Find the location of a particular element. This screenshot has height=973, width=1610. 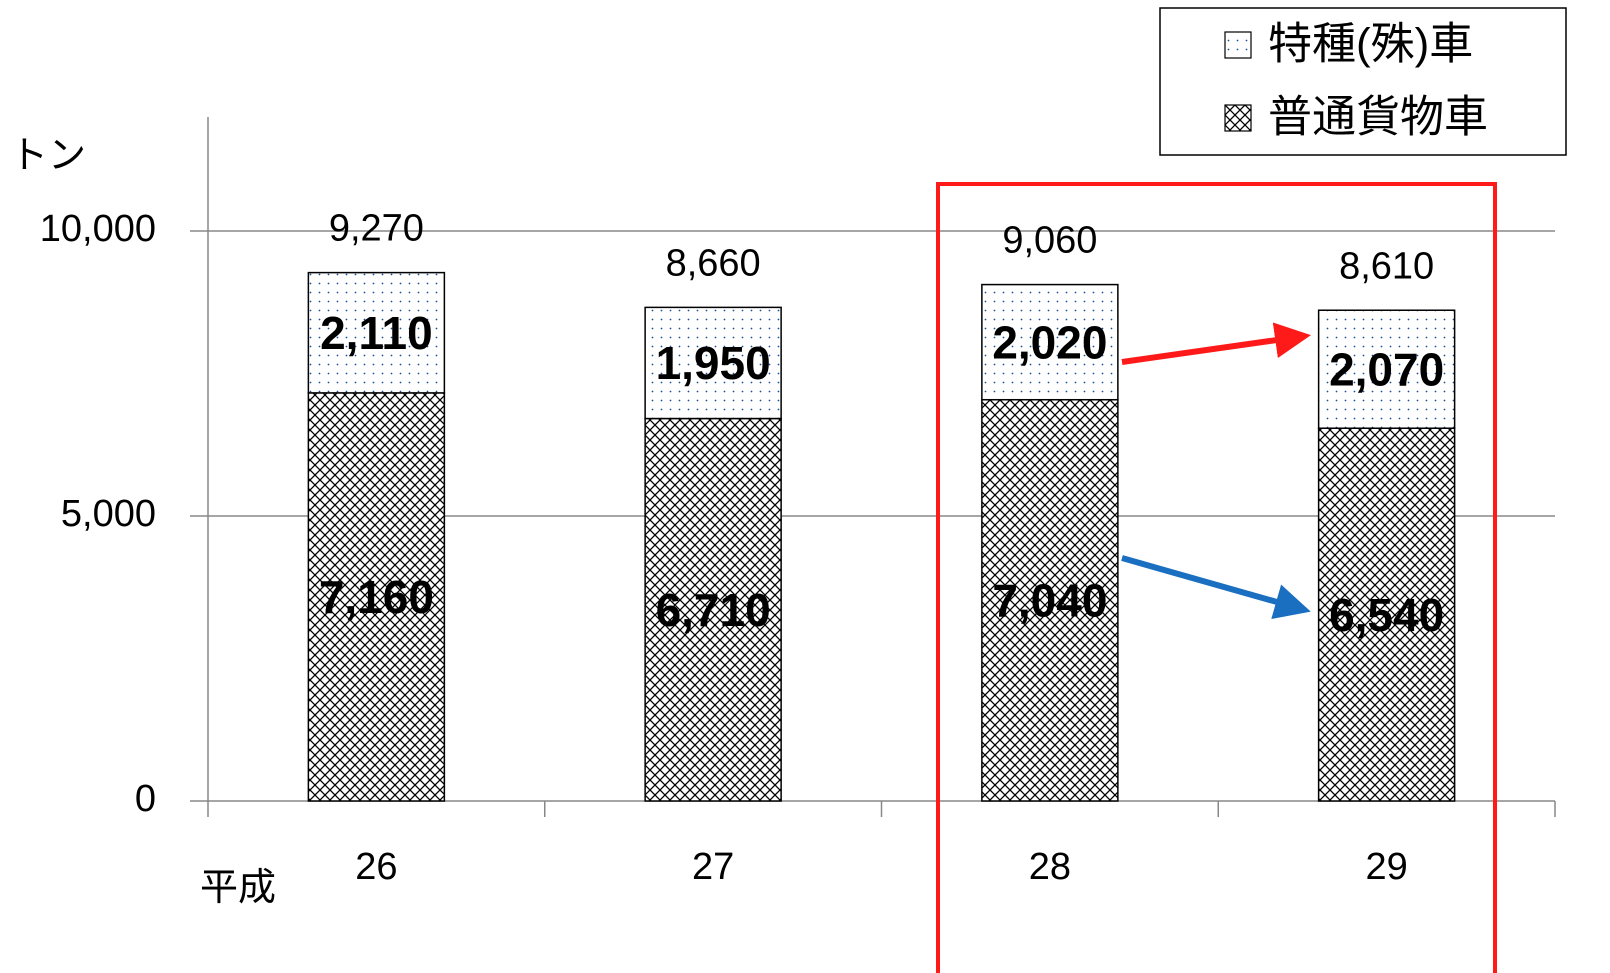

value-label: 7,160 is located at coordinates (376, 597).